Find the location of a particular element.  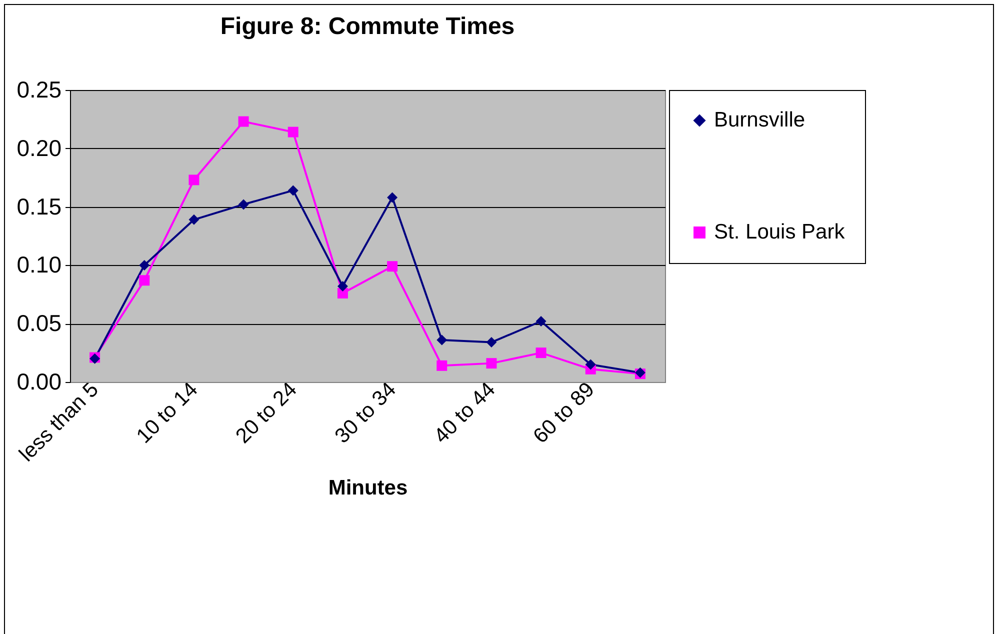

y-tick-label: 0.00 is located at coordinates (39, 381).